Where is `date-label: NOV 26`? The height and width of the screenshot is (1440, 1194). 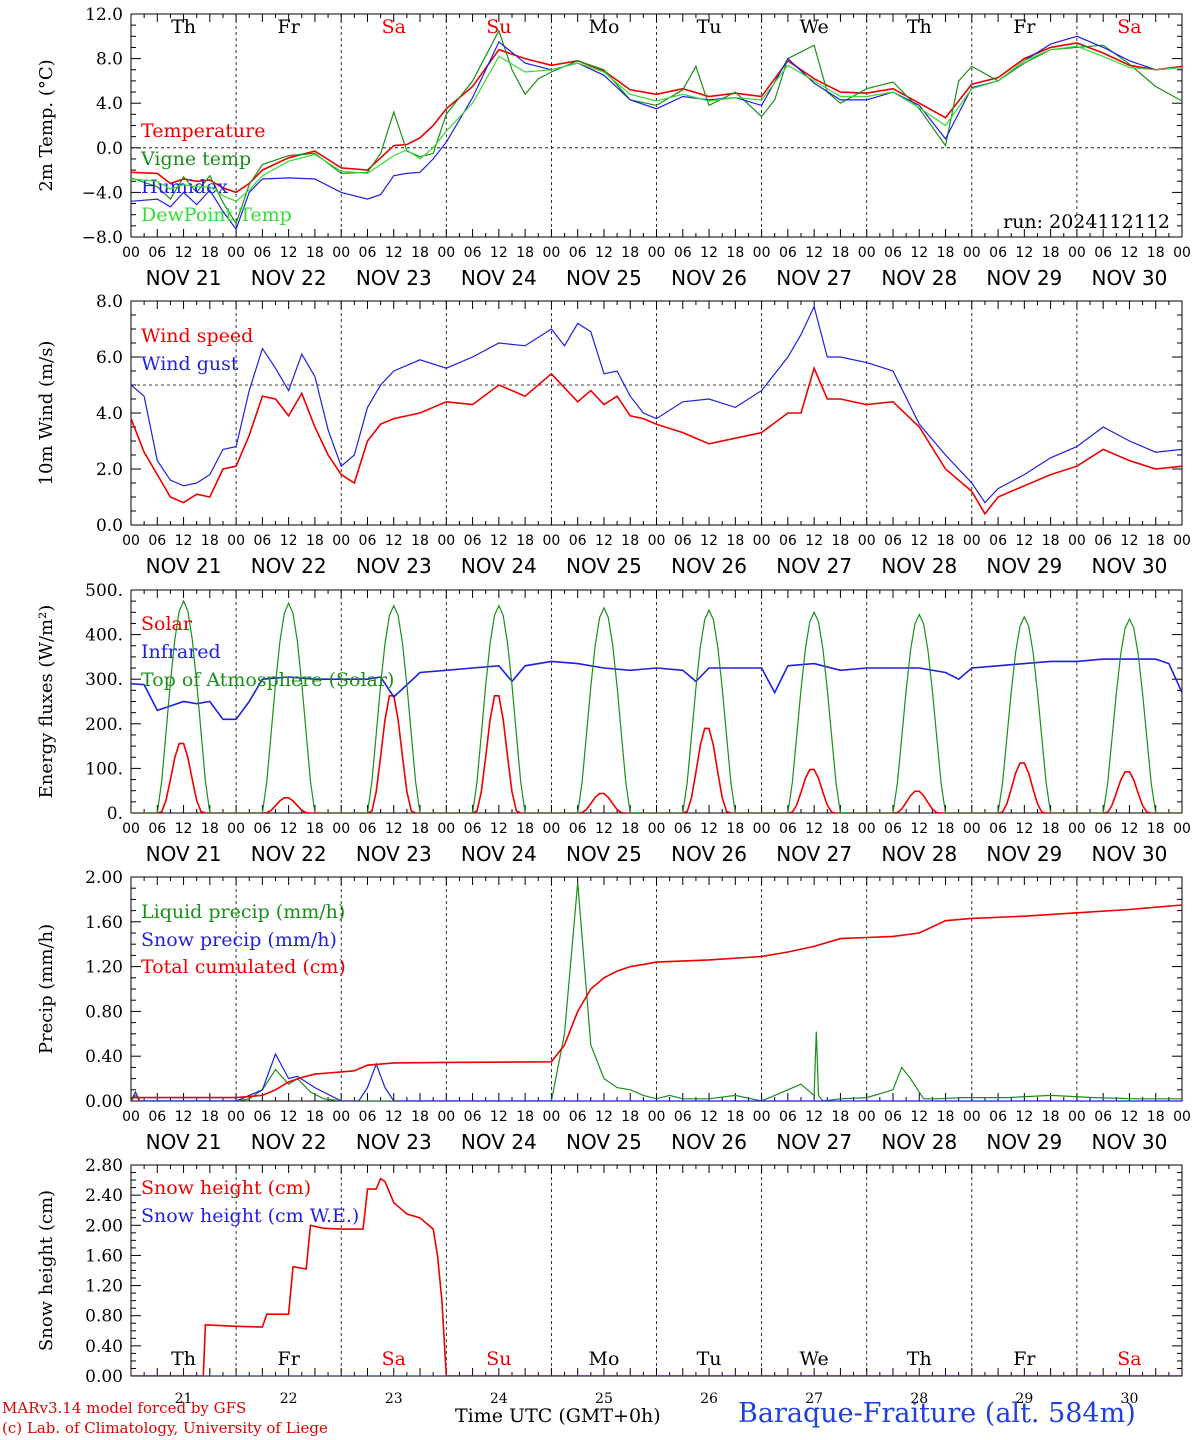
date-label: NOV 26 is located at coordinates (709, 1142).